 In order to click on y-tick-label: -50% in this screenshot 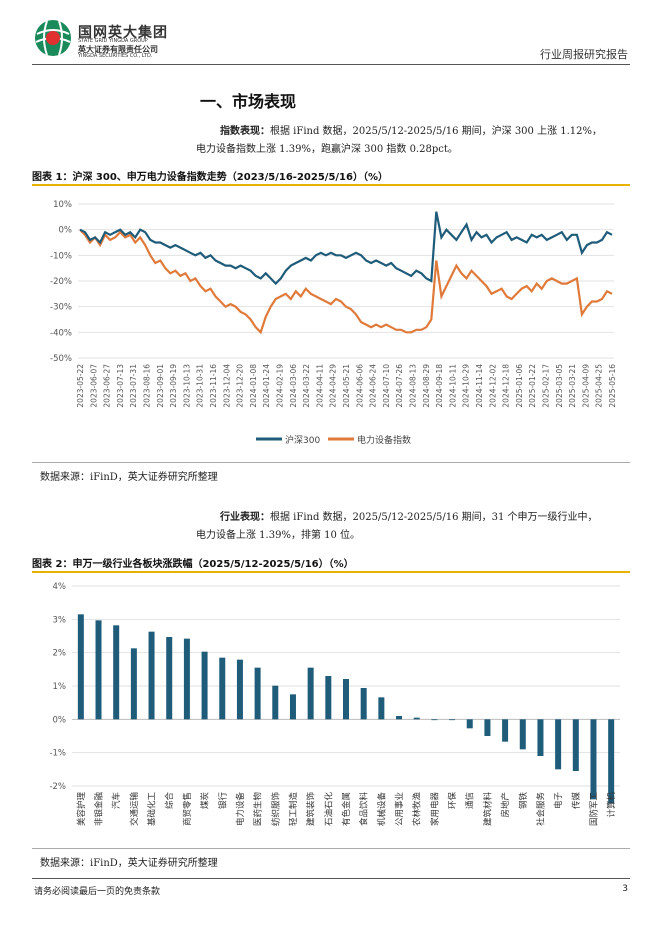, I will do `click(61, 359)`.